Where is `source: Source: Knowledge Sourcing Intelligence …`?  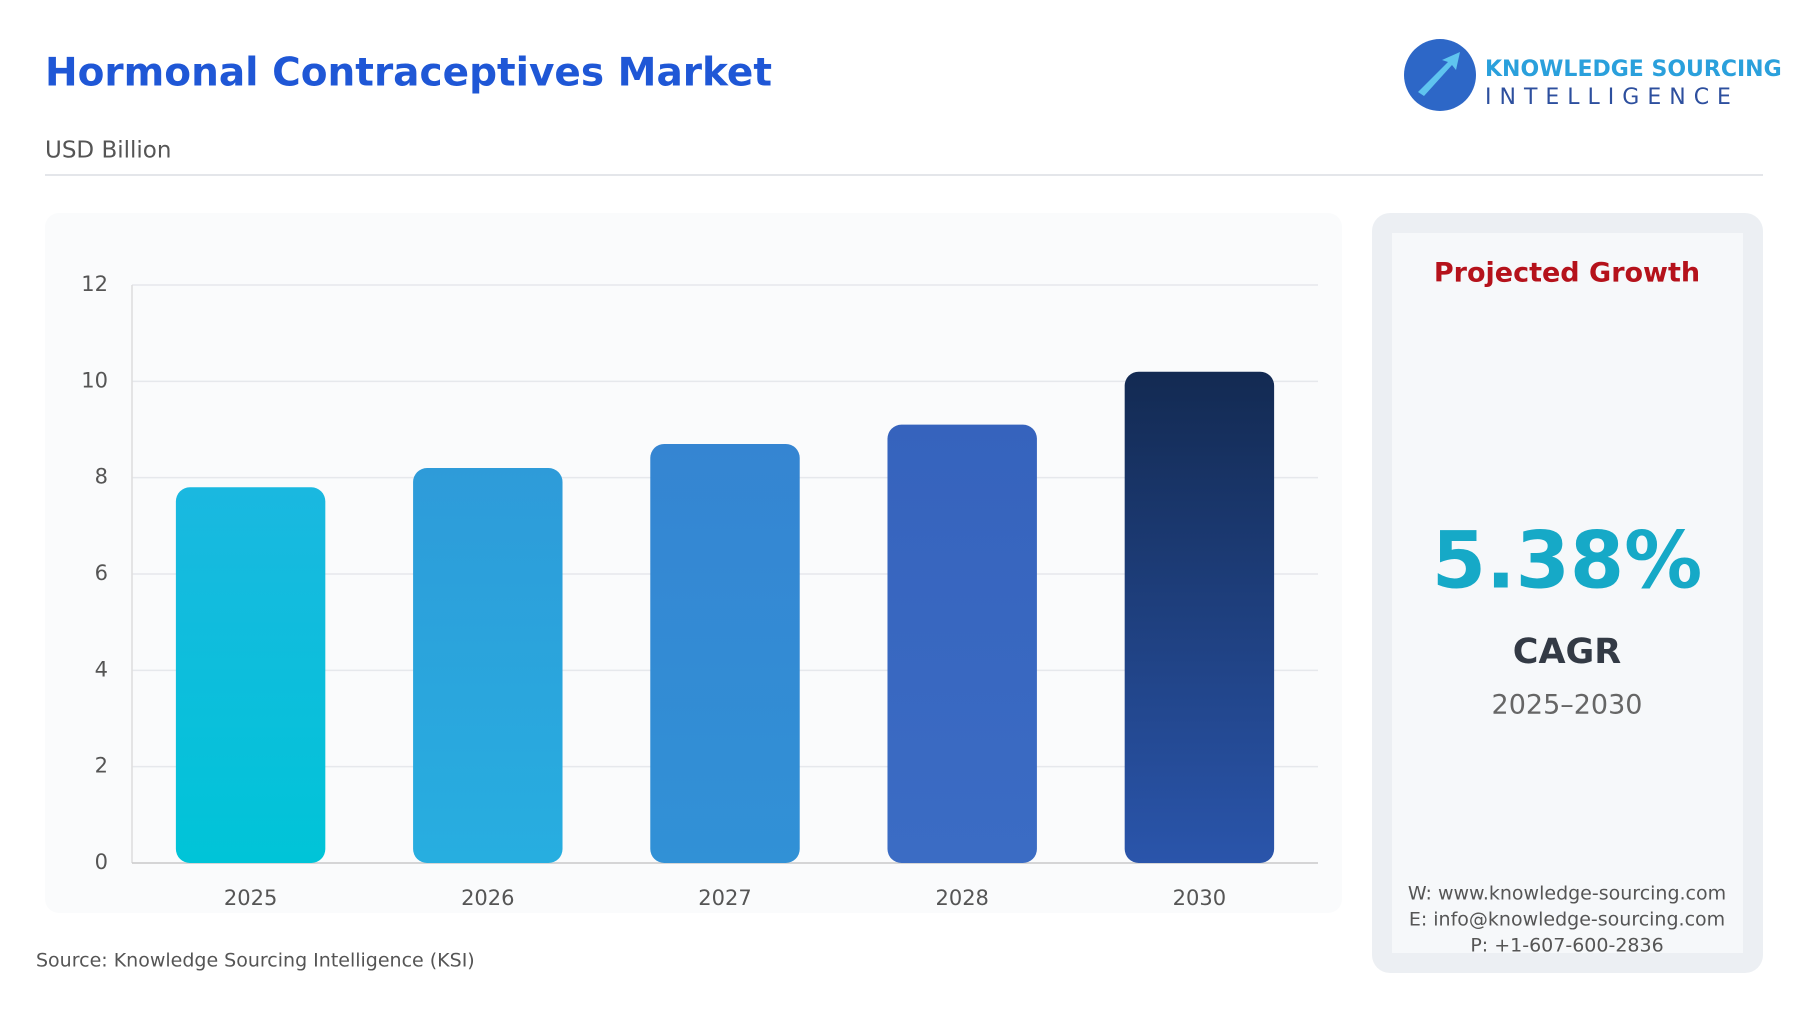
source: Source: Knowledge Sourcing Intelligence … is located at coordinates (255, 961).